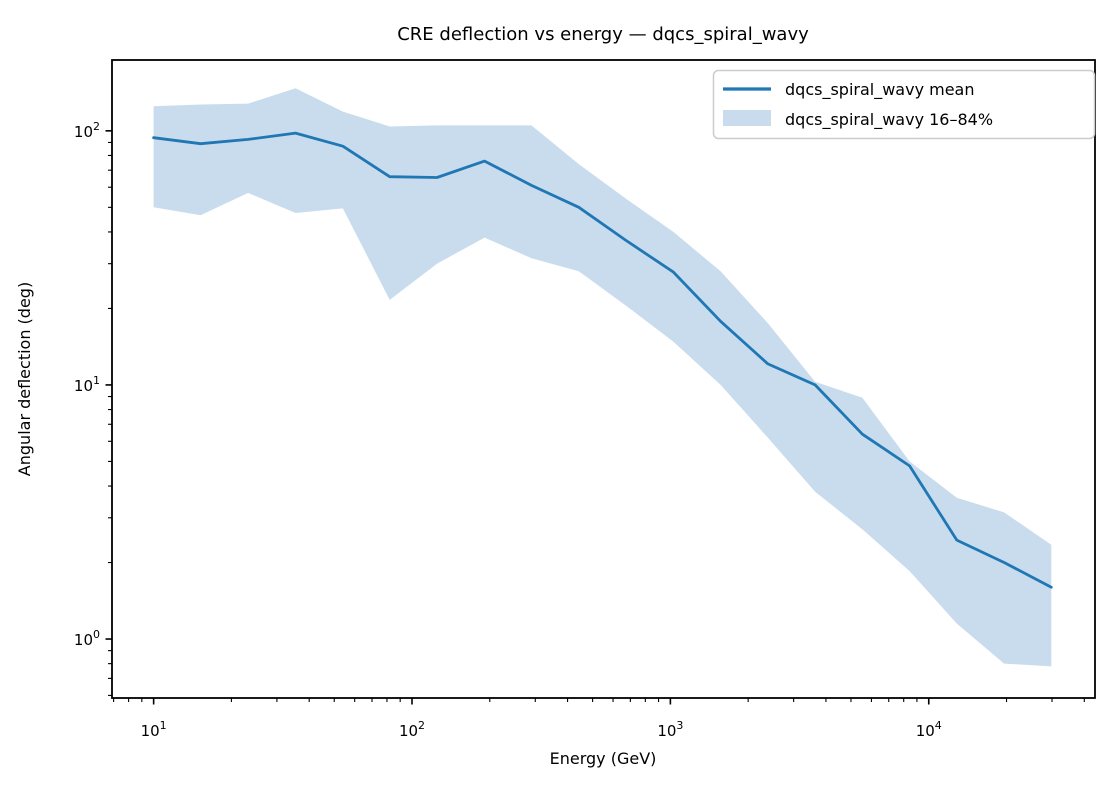 This screenshot has width=1120, height=800. Describe the element at coordinates (670, 729) in the screenshot. I see `x-tick-label: 10³` at that location.